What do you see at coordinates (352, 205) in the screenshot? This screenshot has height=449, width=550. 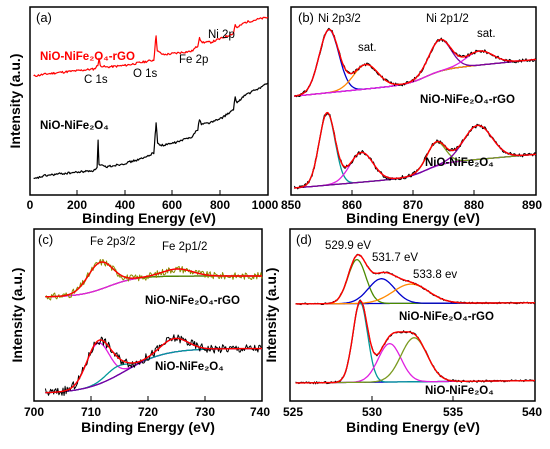 I see `tick-label: 860` at bounding box center [352, 205].